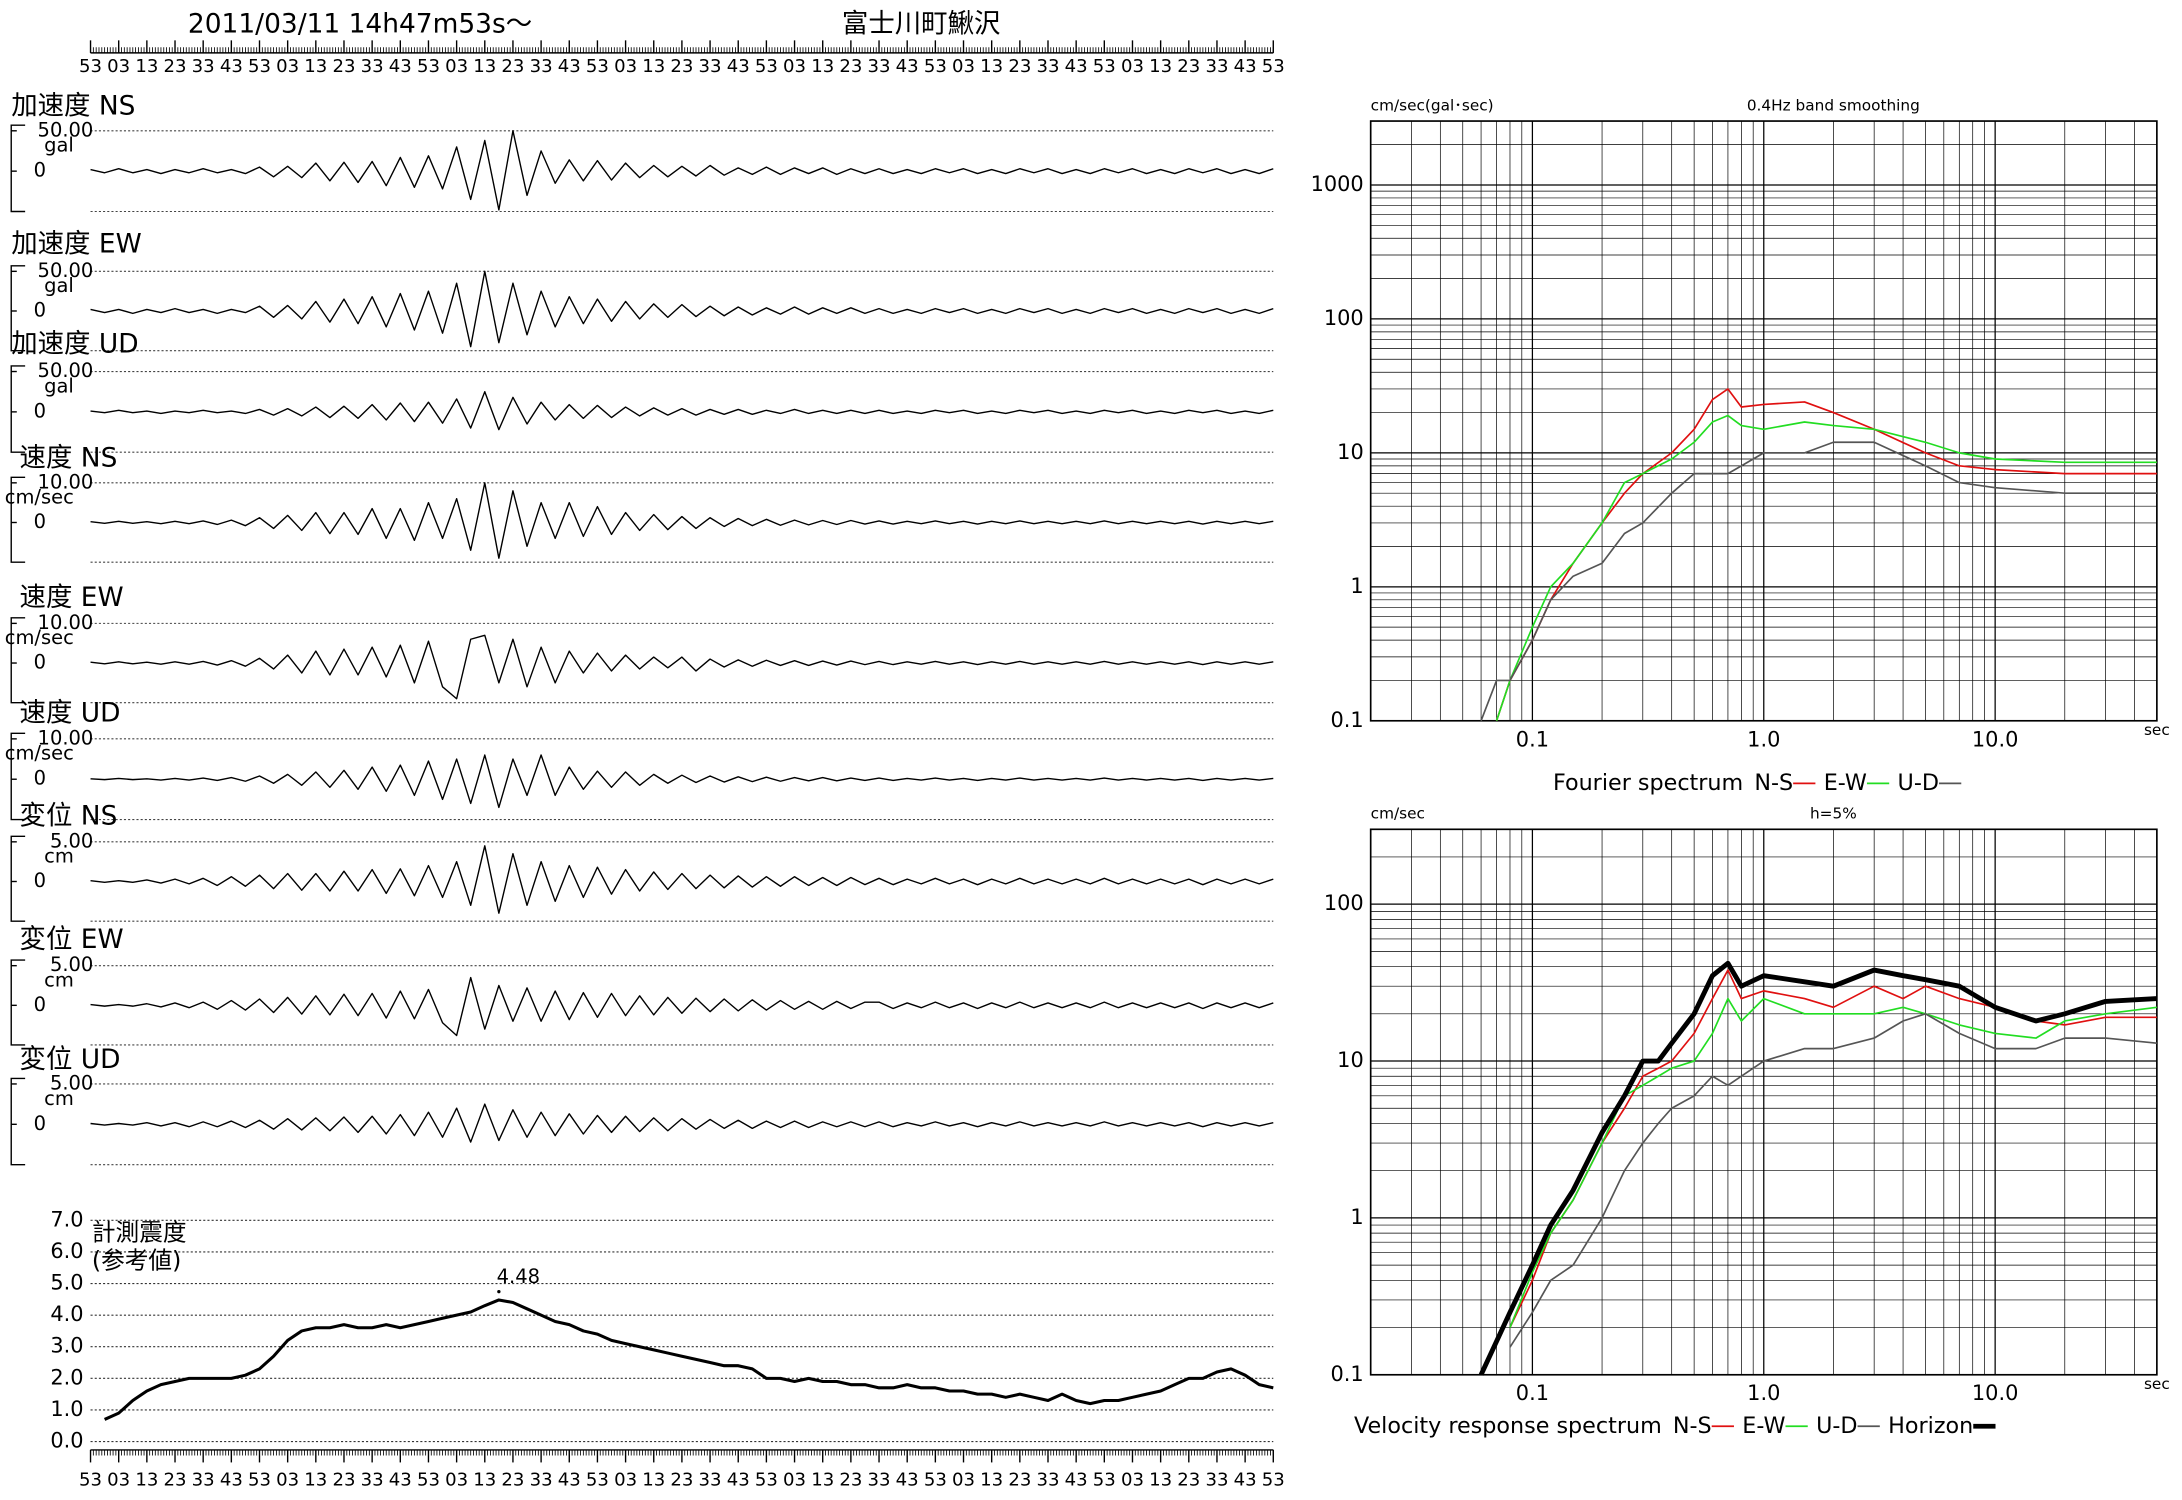 The height and width of the screenshot is (1500, 2182). What do you see at coordinates (59, 1098) in the screenshot?
I see `panel-unit: cm` at bounding box center [59, 1098].